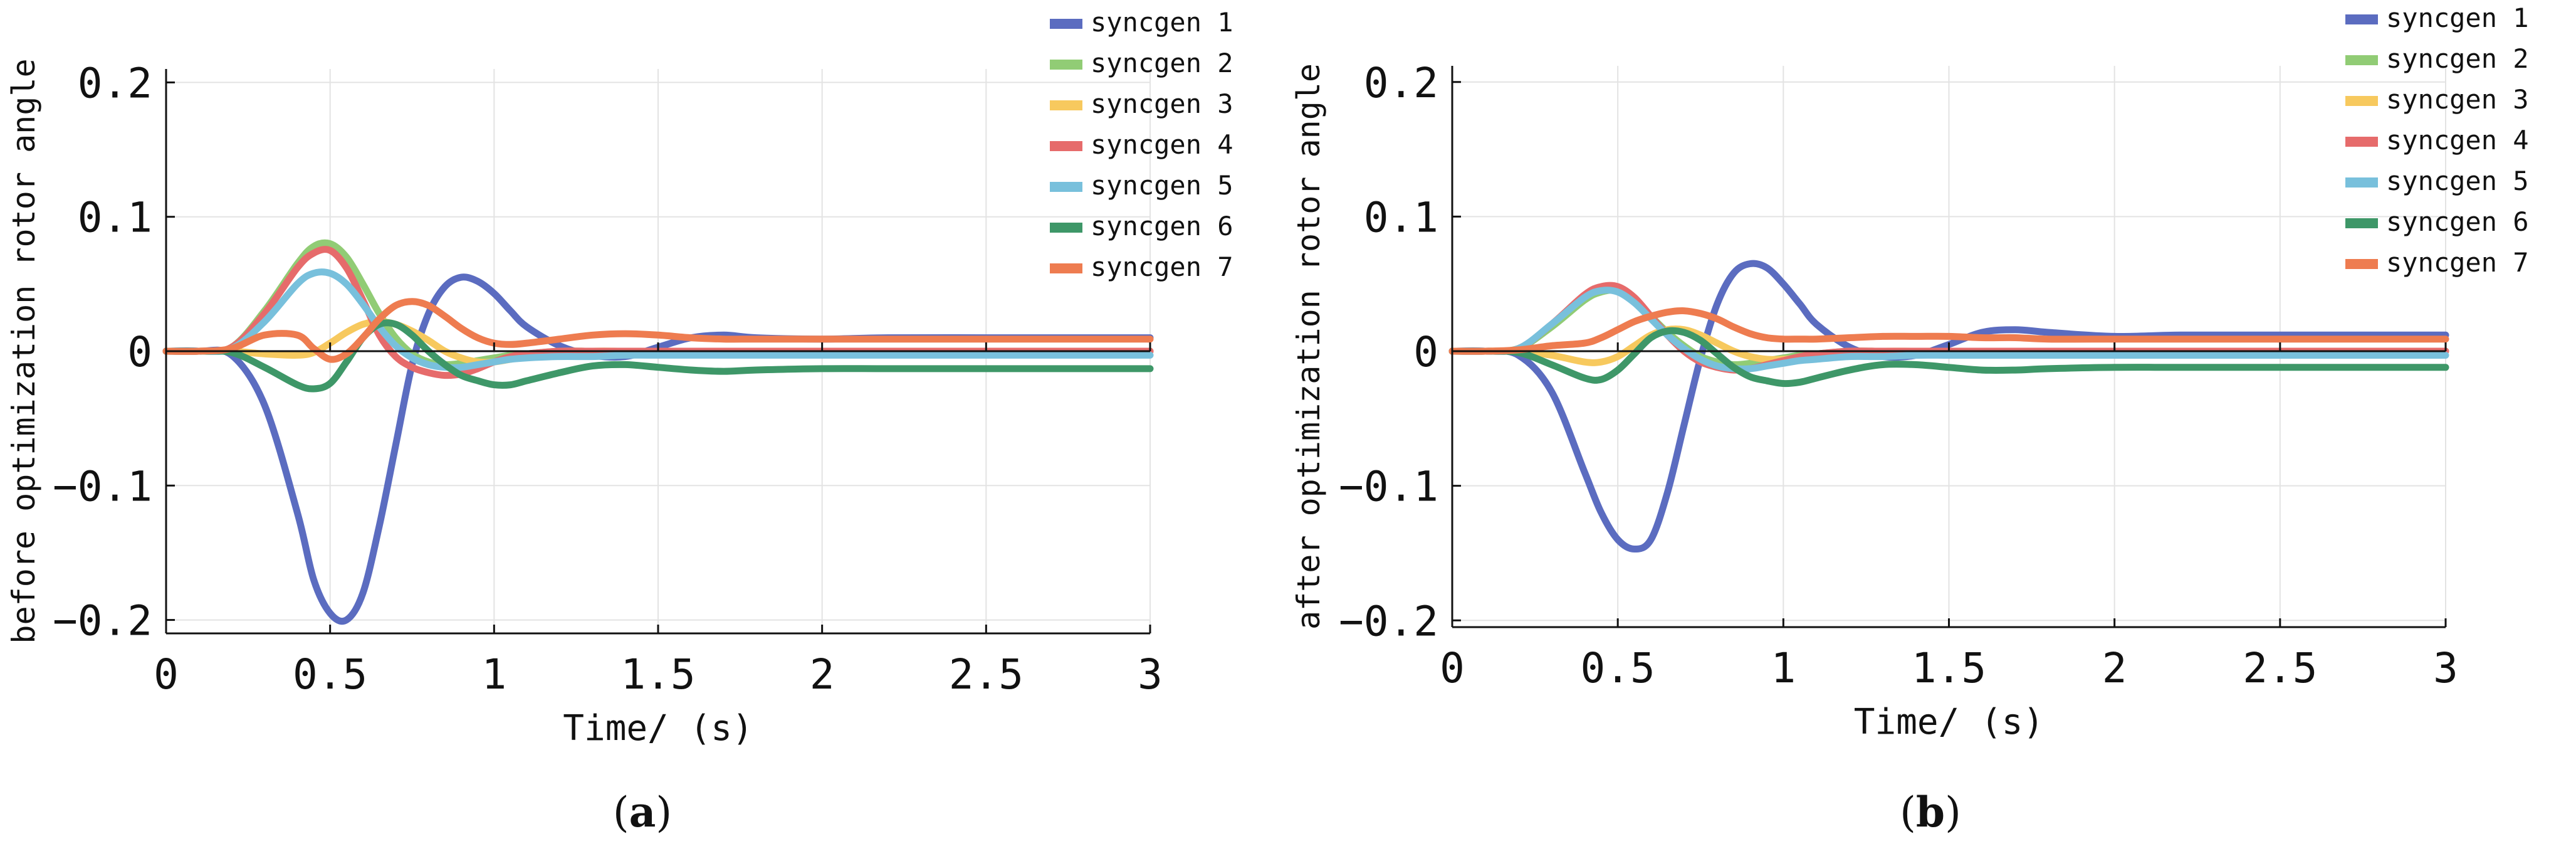 This screenshot has height=851, width=2576. Describe the element at coordinates (493, 674) in the screenshot. I see `x-tick-label-a-2: 1` at that location.